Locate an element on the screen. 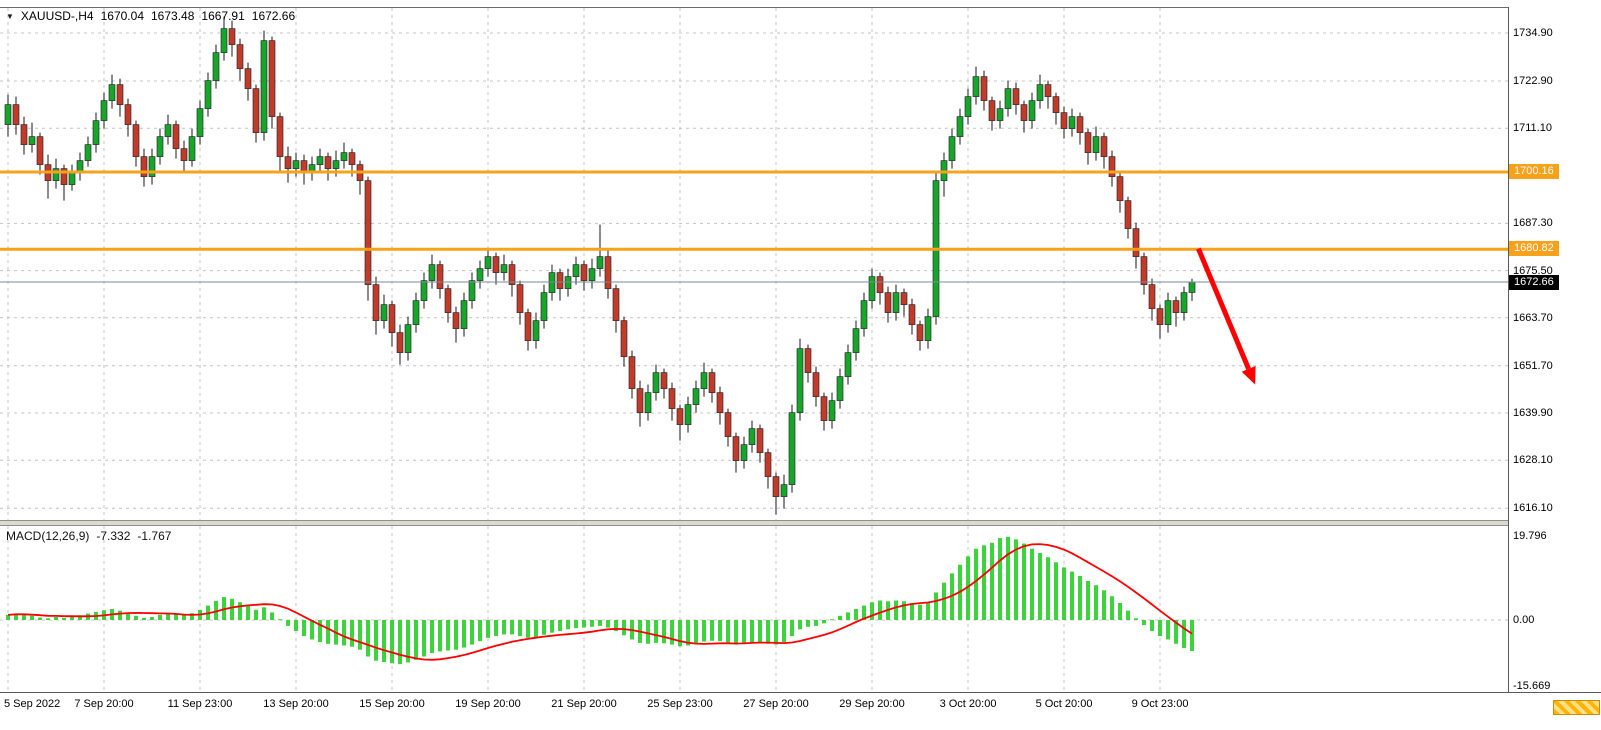 The image size is (1601, 730). macd-name: MACD(12,26,9) is located at coordinates (48, 536).